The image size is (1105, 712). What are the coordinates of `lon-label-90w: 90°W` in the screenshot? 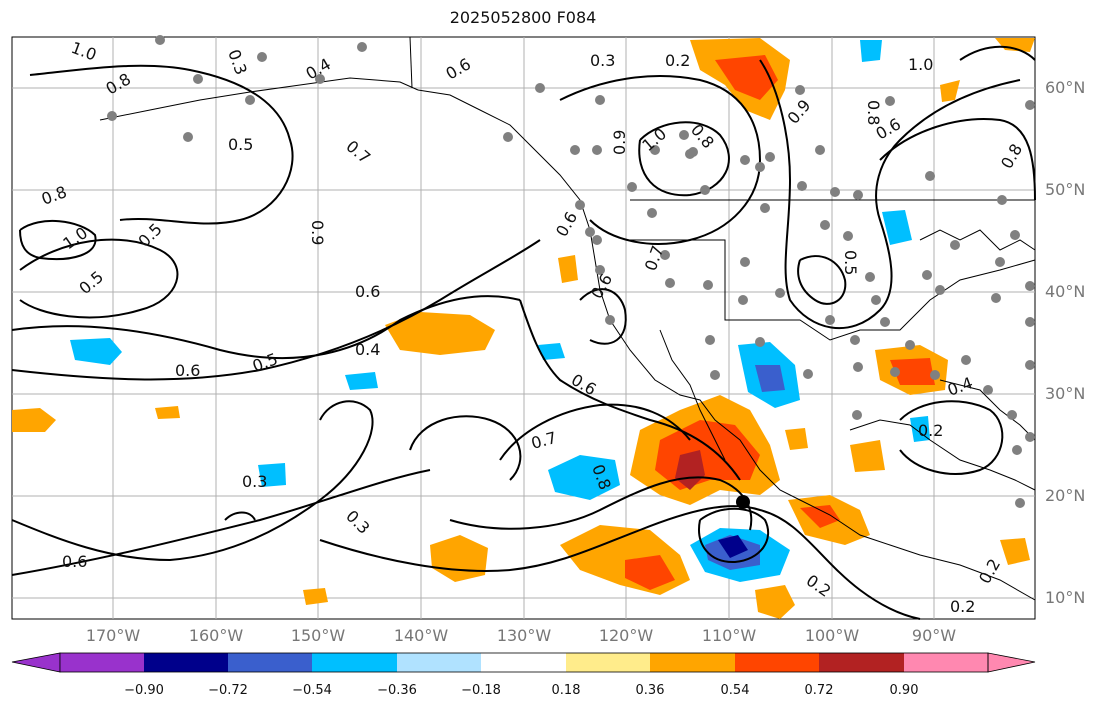 It's located at (934, 635).